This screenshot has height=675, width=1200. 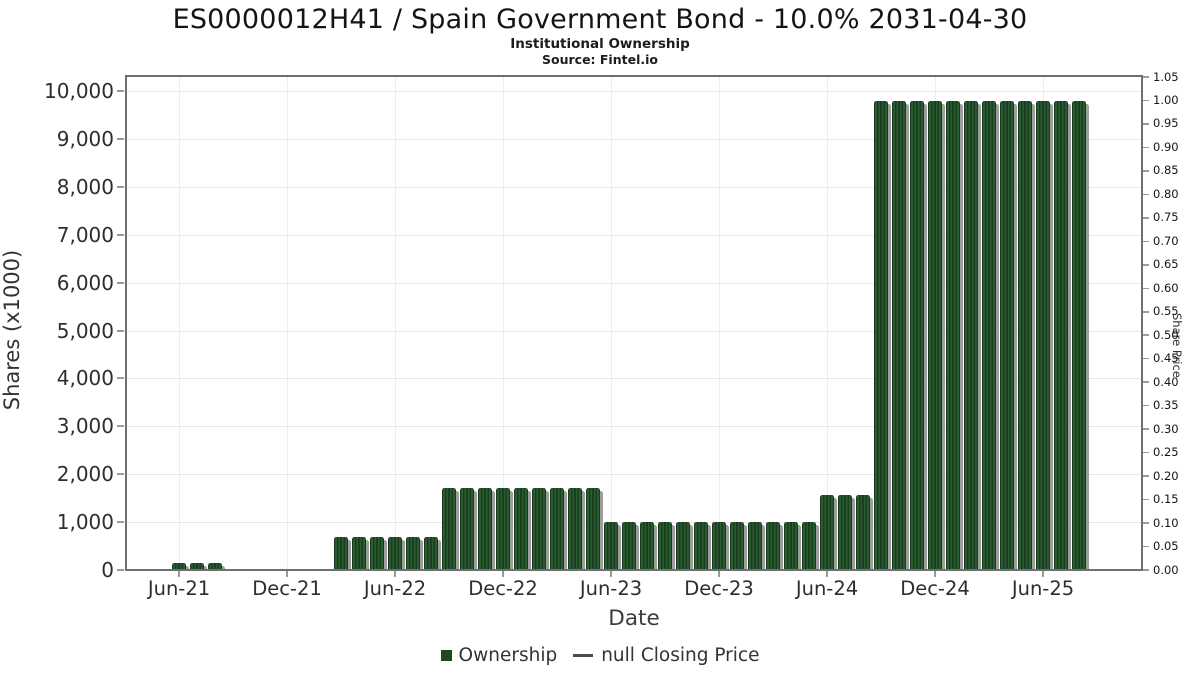 I want to click on x-axis-title: Date, so click(x=634, y=618).